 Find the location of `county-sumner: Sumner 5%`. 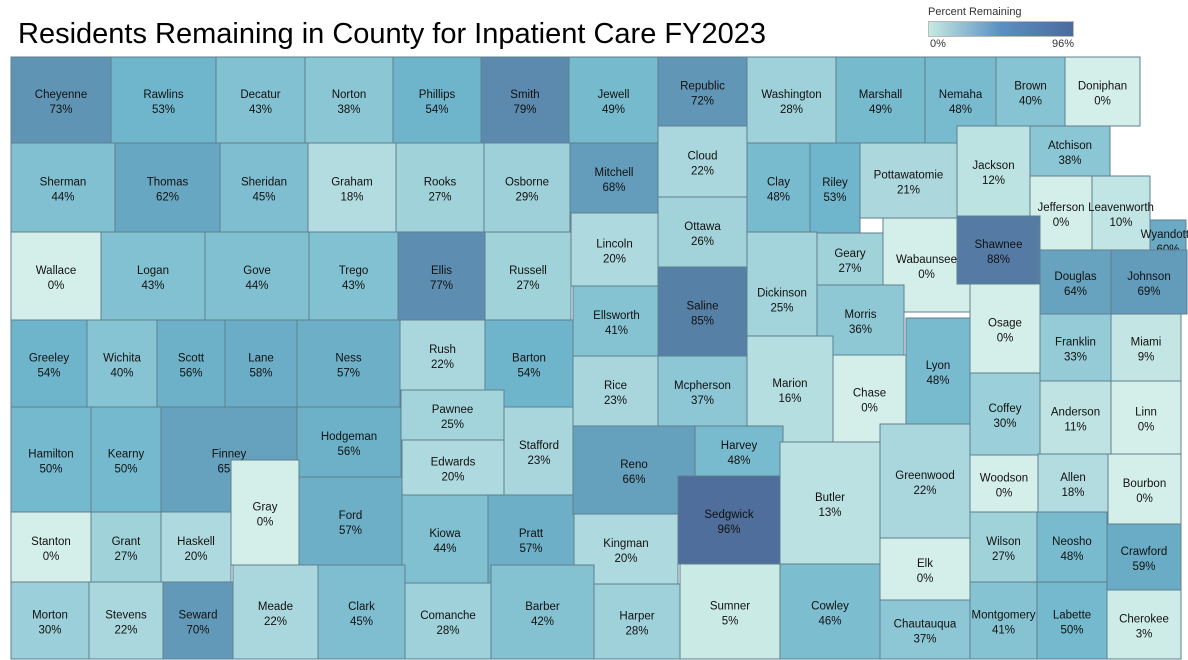

county-sumner: Sumner 5% is located at coordinates (730, 611).